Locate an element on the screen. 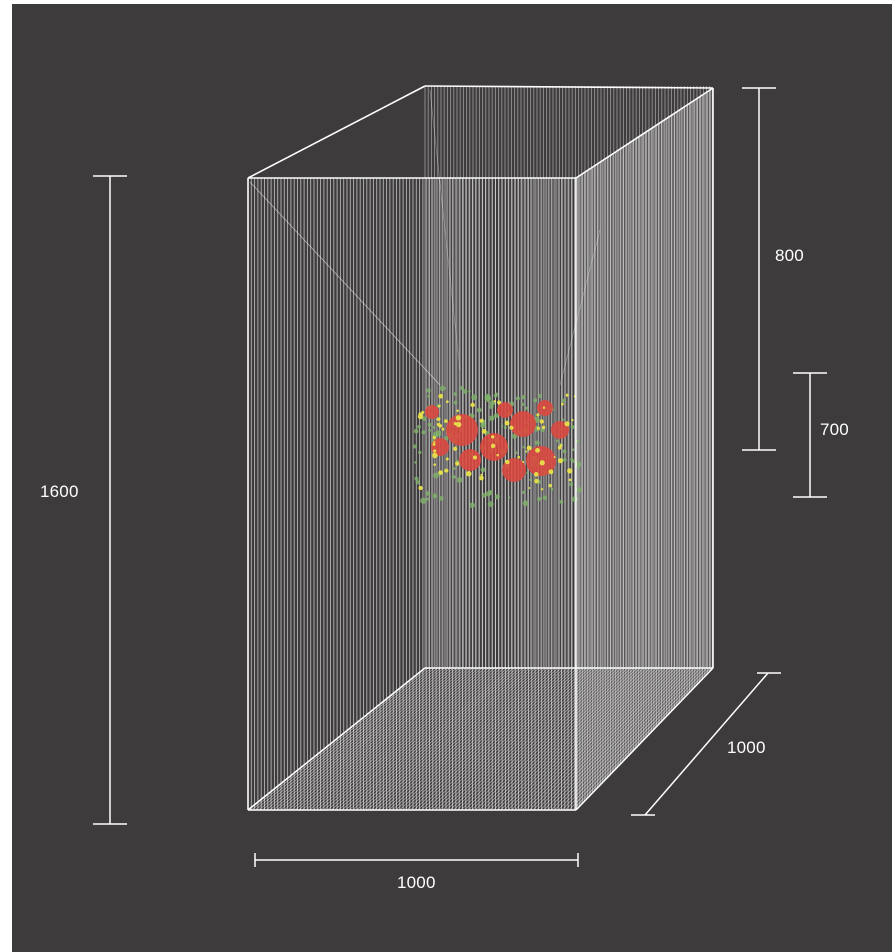 The width and height of the screenshot is (892, 952). width-label: 1000 is located at coordinates (416, 882).